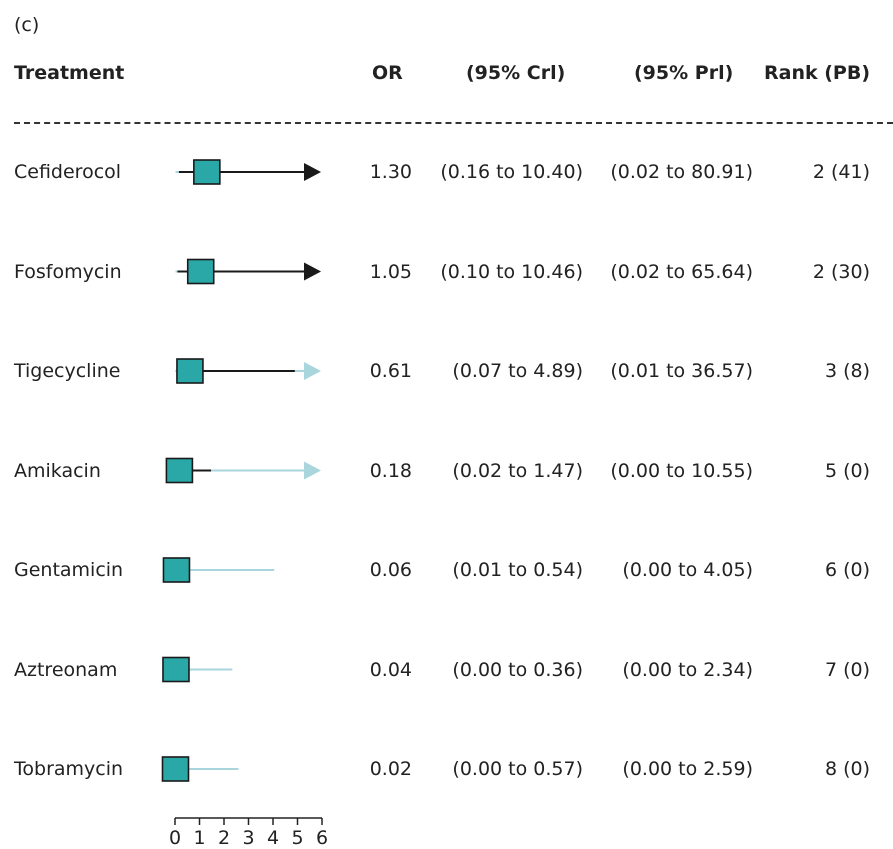 The height and width of the screenshot is (849, 893). What do you see at coordinates (681, 371) in the screenshot?
I see `prl-value: (0.01 to 36.57)` at bounding box center [681, 371].